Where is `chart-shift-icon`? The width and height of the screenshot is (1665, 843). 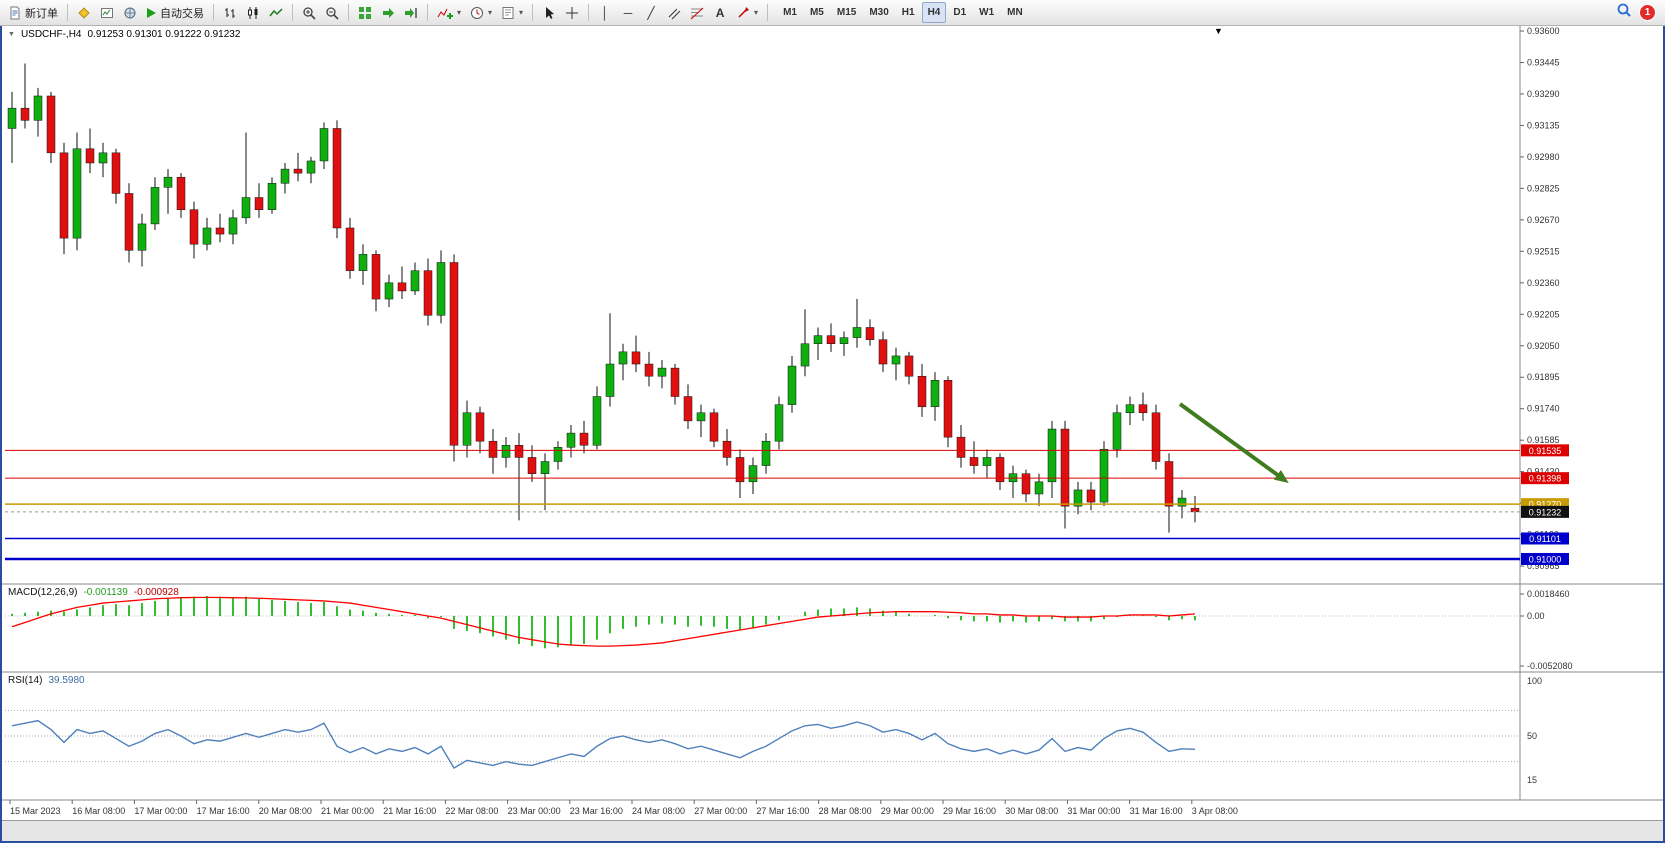
chart-shift-icon is located at coordinates (411, 13).